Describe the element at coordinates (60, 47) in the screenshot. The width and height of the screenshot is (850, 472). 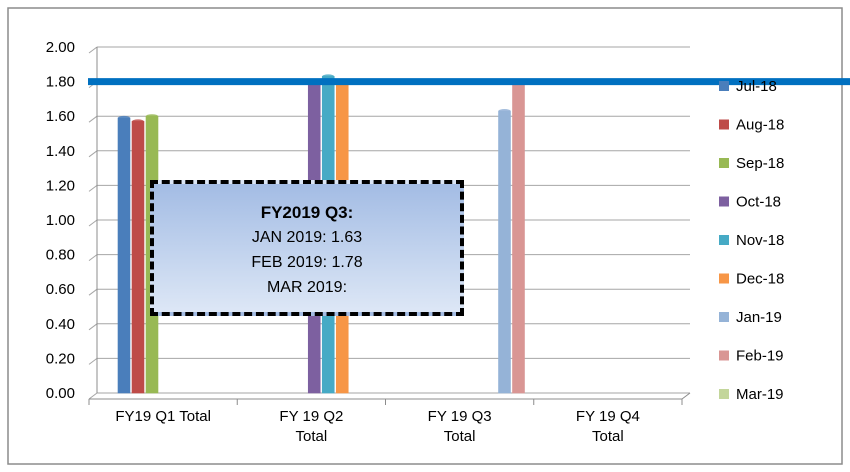
I see `y-tick-label: 2.00` at that location.